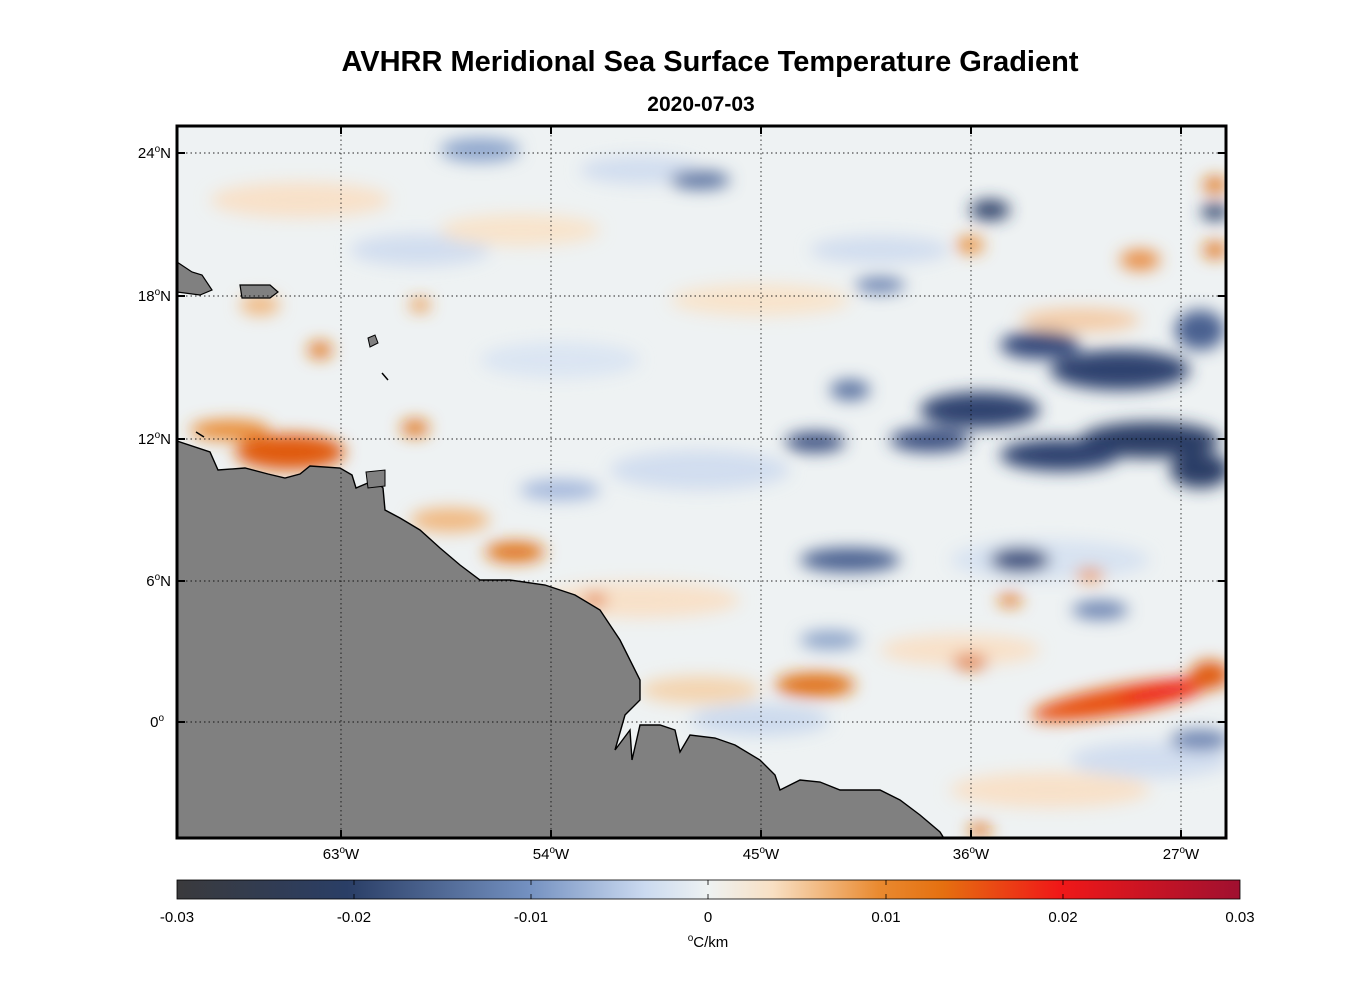 The width and height of the screenshot is (1356, 1000). What do you see at coordinates (708, 942) in the screenshot?
I see `colorbar-units: oC/km` at bounding box center [708, 942].